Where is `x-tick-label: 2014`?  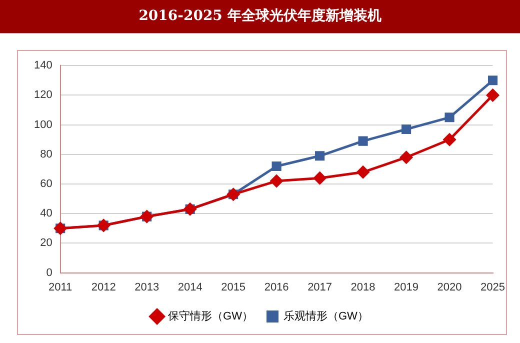 x-tick-label: 2014 is located at coordinates (190, 287).